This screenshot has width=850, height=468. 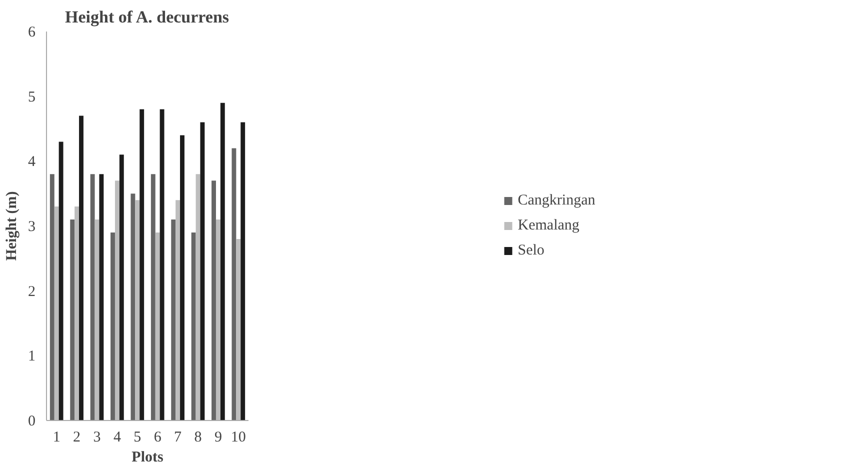 What do you see at coordinates (549, 225) in the screenshot?
I see `legend-label: Kemalang` at bounding box center [549, 225].